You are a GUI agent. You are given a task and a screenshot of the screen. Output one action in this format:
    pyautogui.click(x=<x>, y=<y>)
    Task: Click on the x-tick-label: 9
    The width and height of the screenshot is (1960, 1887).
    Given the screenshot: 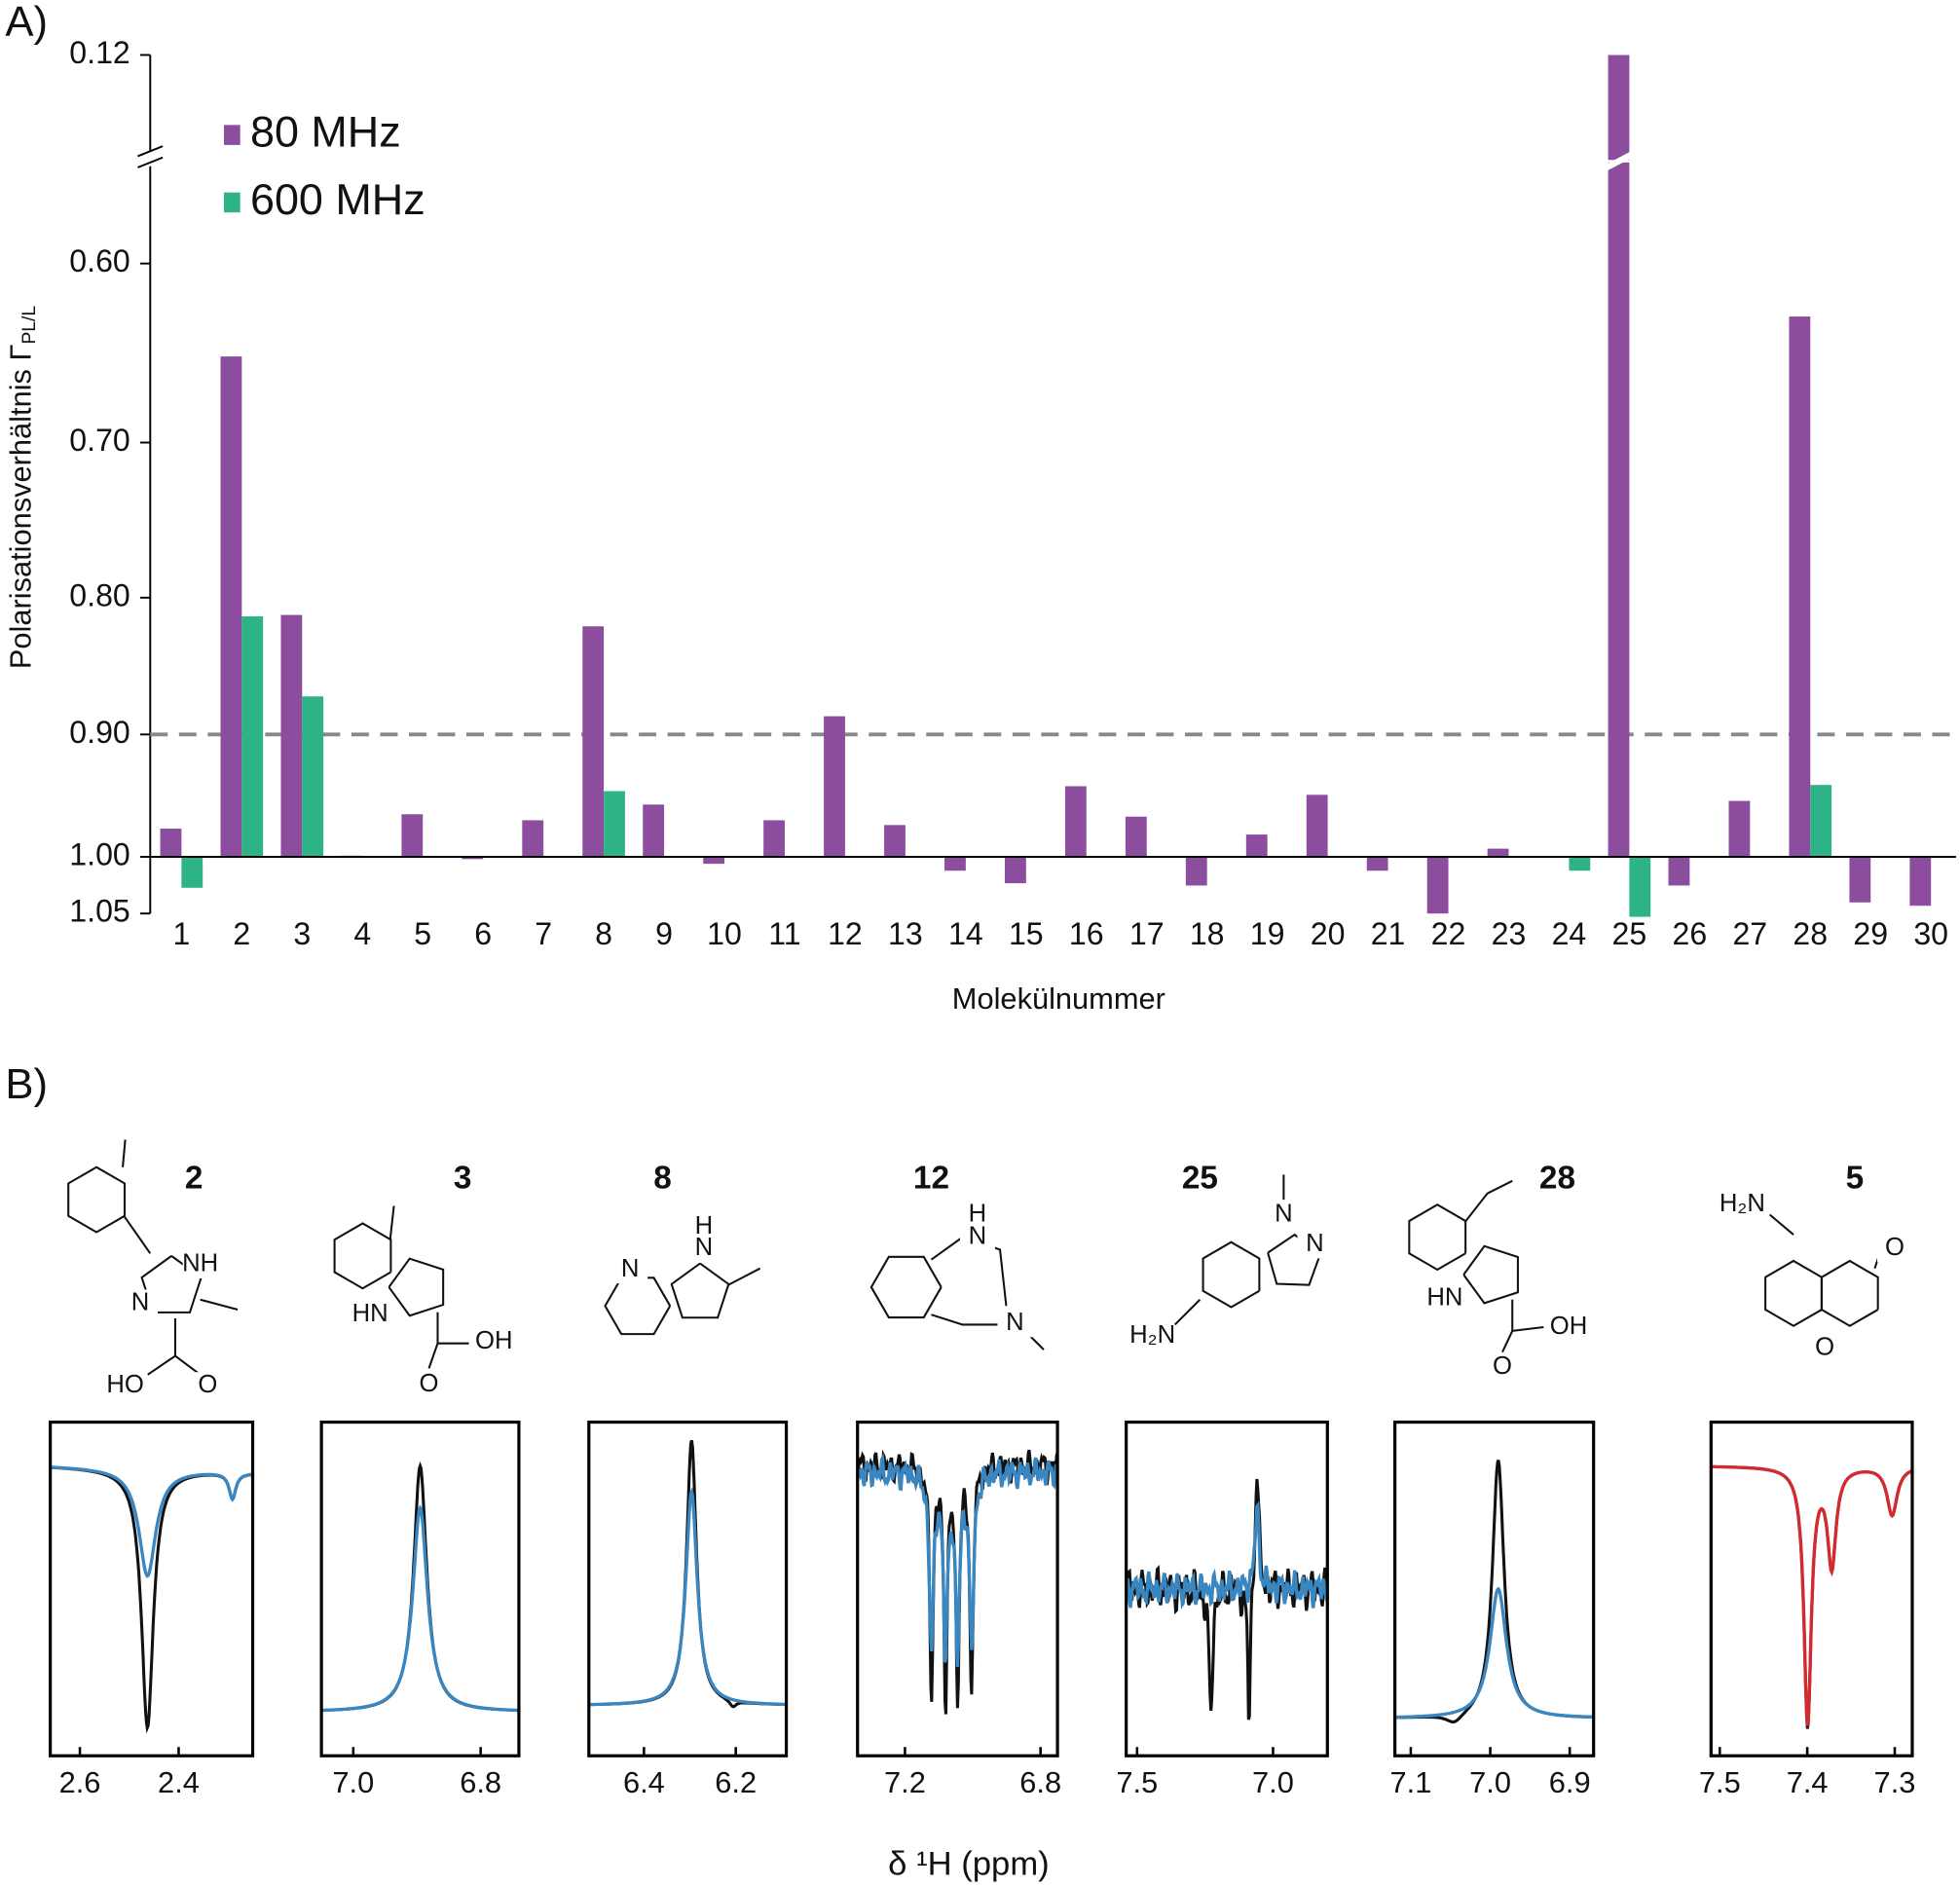 What is the action you would take?
    pyautogui.click(x=664, y=933)
    